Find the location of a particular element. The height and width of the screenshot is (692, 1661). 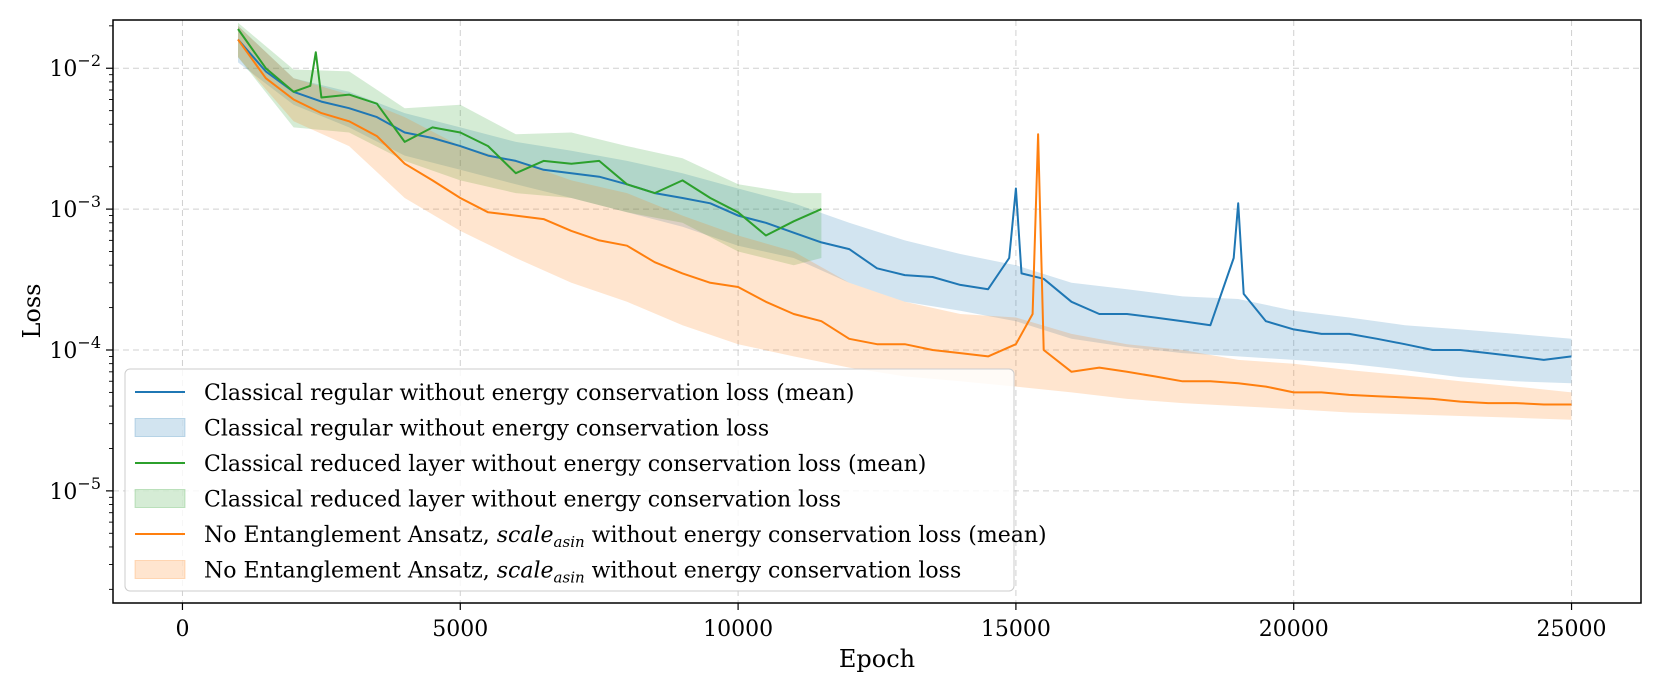

x-axis-ticks: 0 5000 10000 15000 20000 25000 is located at coordinates (891, 622).